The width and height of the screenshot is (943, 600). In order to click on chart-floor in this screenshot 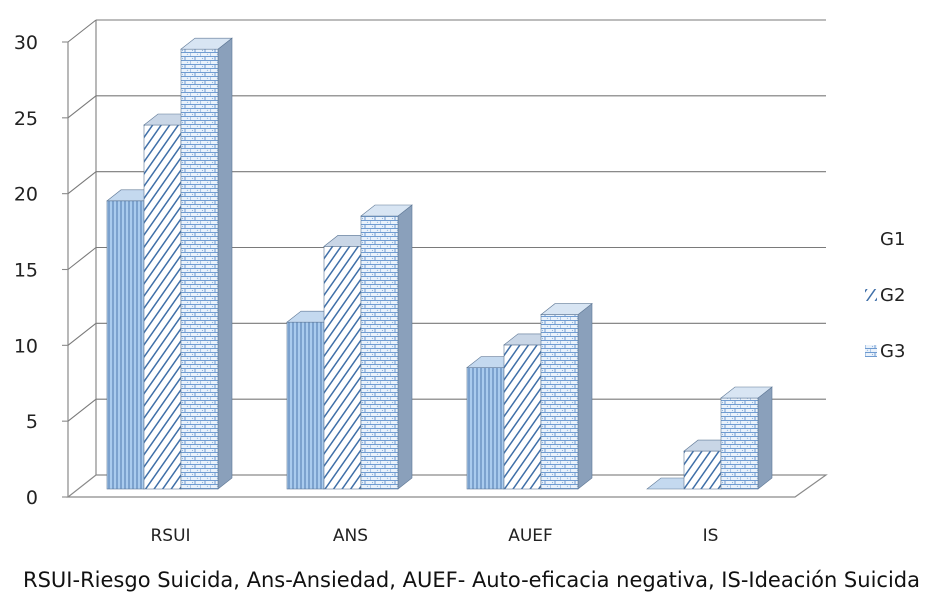, I will do `click(447, 486)`.